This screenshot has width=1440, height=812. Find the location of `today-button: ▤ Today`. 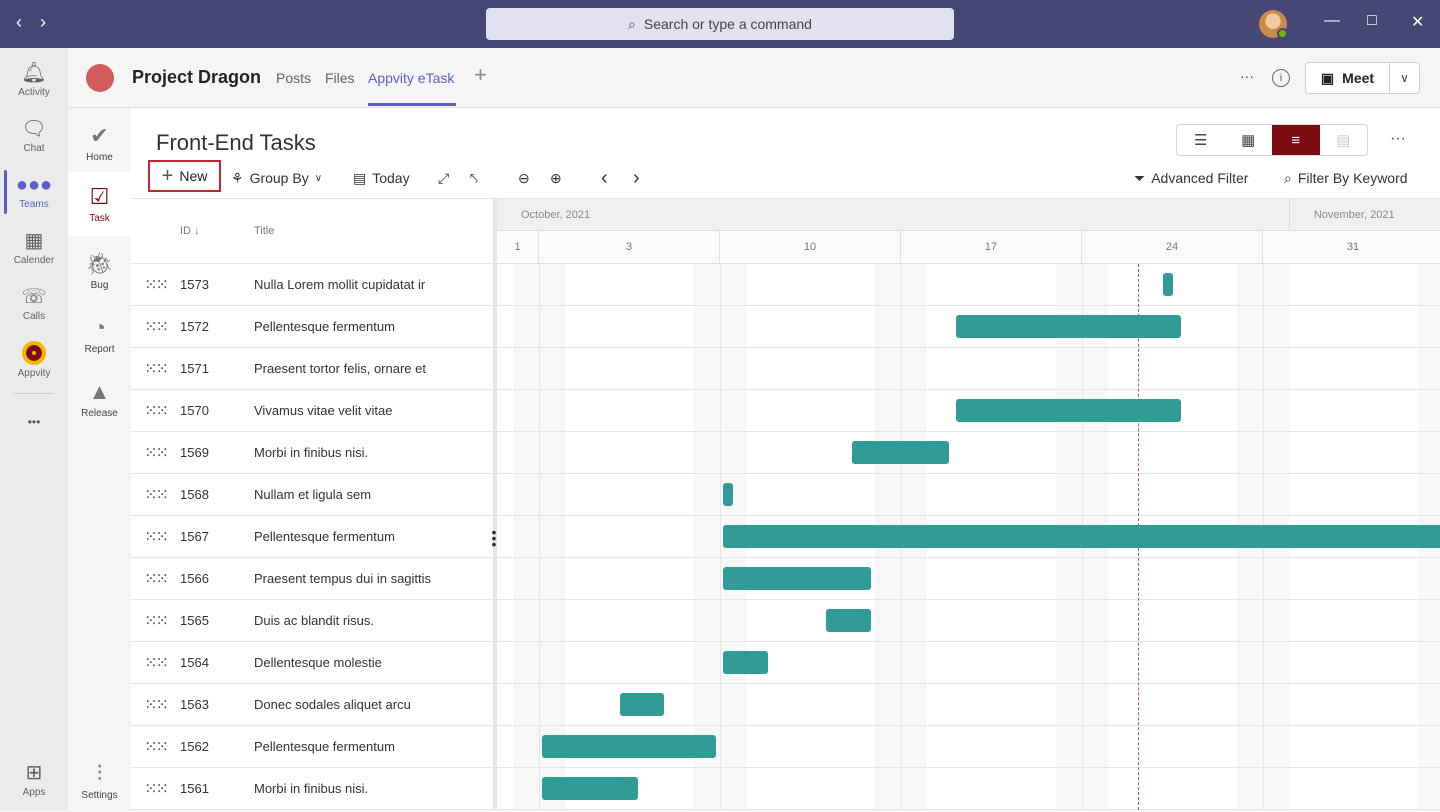

today-button: ▤ Today is located at coordinates (381, 178).